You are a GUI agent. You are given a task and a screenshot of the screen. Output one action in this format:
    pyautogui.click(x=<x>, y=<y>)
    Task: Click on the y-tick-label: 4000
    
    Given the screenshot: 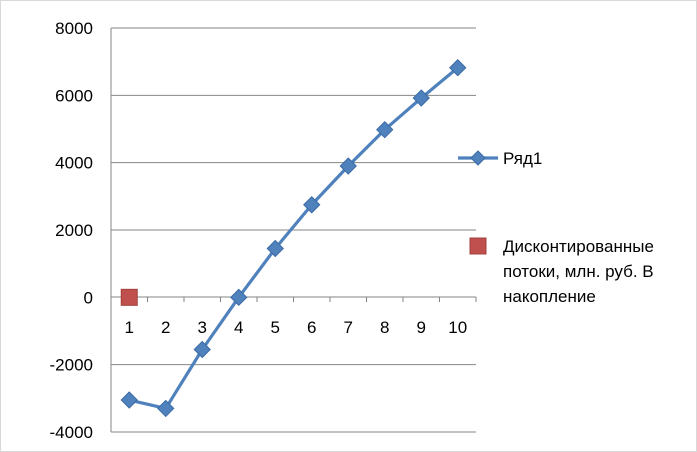 What is the action you would take?
    pyautogui.click(x=74, y=163)
    